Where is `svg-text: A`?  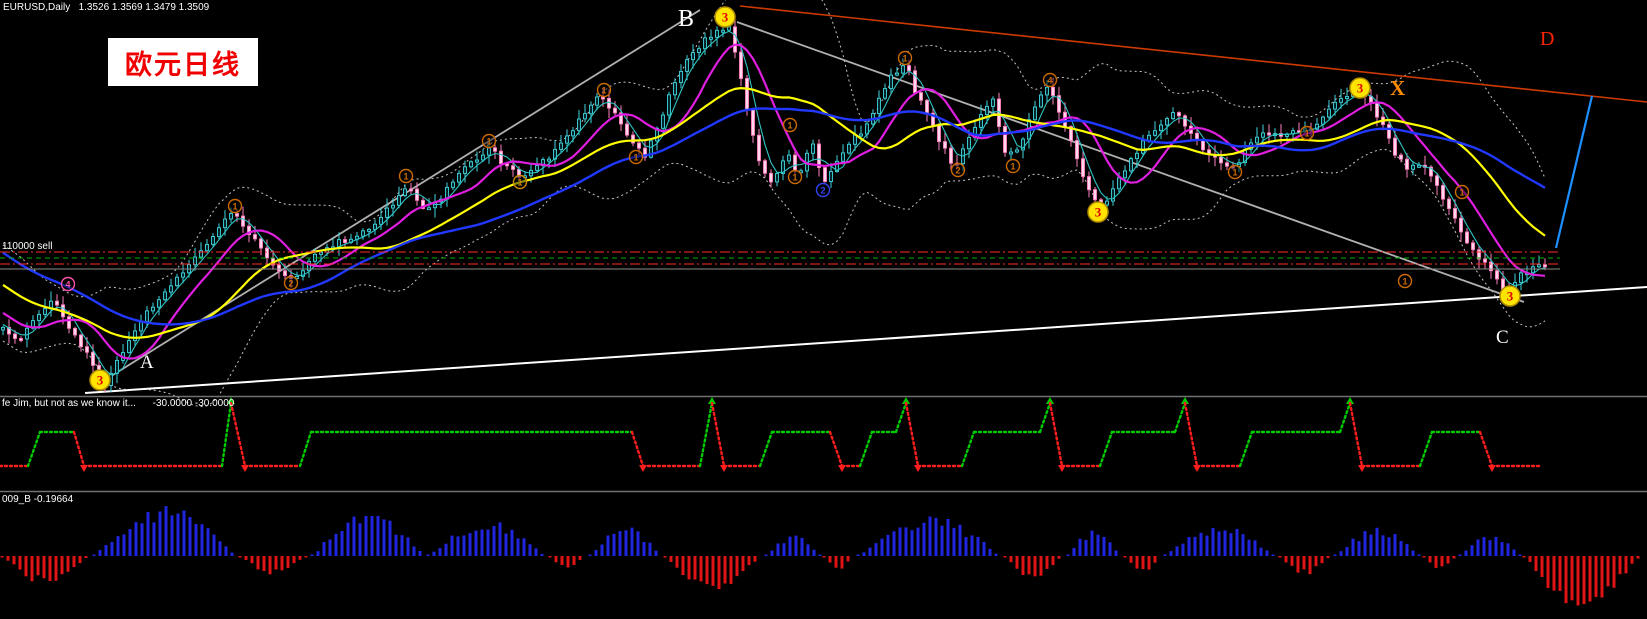 svg-text: A is located at coordinates (147, 362).